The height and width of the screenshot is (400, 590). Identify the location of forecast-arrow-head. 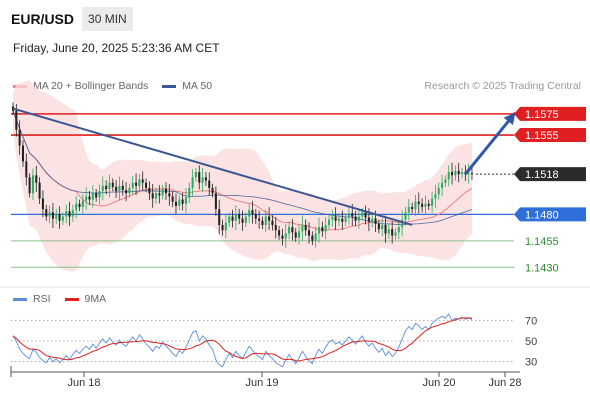
(509, 119).